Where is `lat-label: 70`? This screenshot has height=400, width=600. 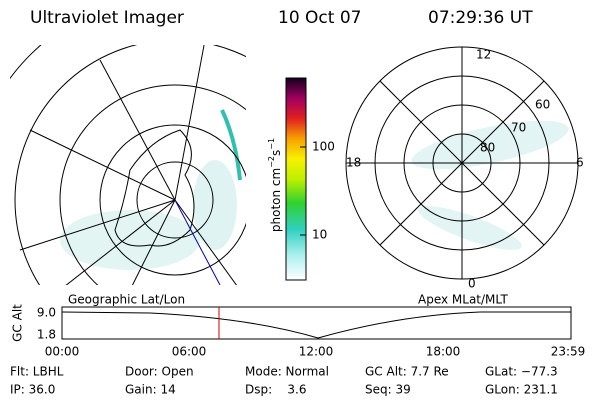
lat-label: 70 is located at coordinates (518, 128).